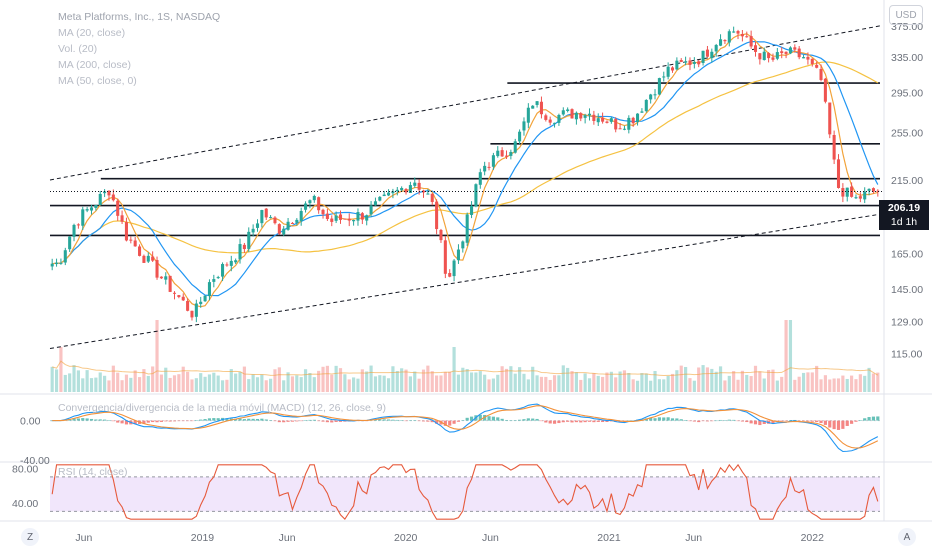 This screenshot has height=550, width=932. Describe the element at coordinates (93, 472) in the screenshot. I see `rsi-title: RSI (14, close)` at that location.